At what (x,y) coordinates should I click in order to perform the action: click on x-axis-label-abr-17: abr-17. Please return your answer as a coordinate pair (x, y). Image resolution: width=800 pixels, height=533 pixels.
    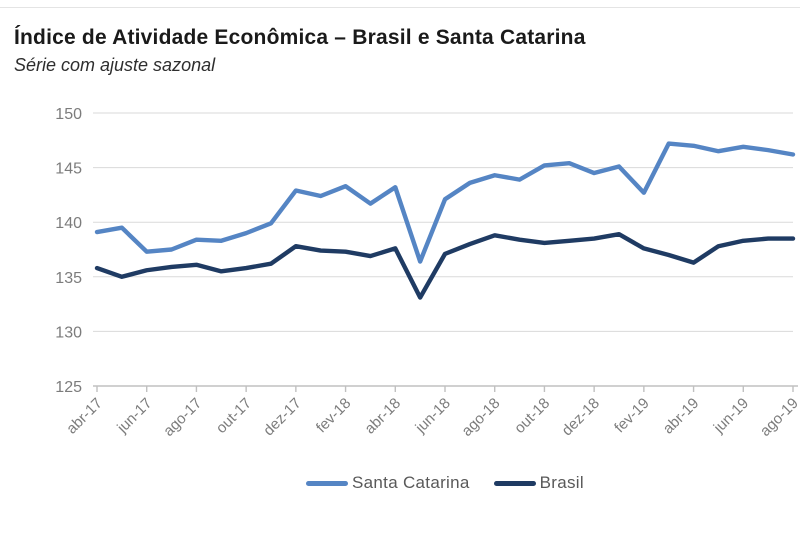
    Looking at the image, I should click on (84, 416).